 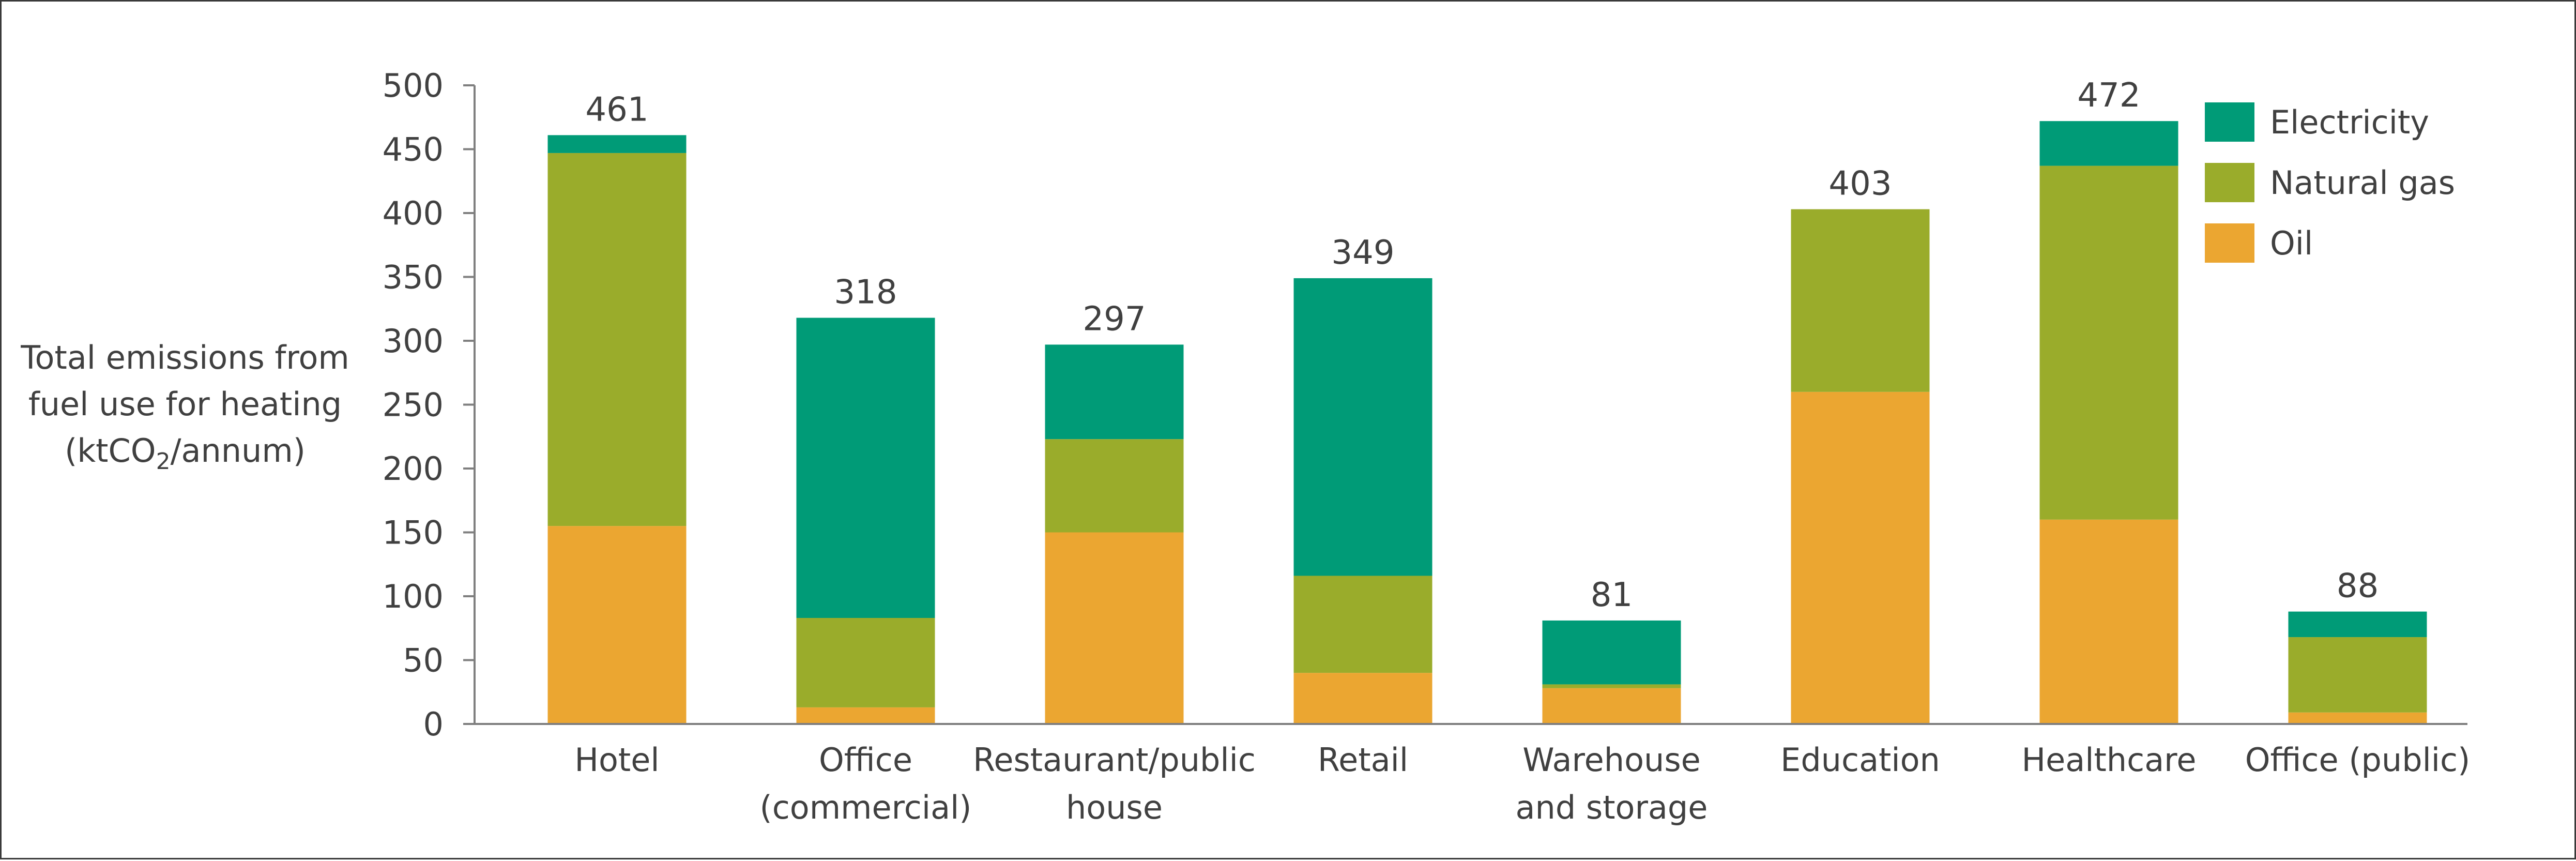 I want to click on legend-label-natural-gas: Natural gas, so click(x=2362, y=183).